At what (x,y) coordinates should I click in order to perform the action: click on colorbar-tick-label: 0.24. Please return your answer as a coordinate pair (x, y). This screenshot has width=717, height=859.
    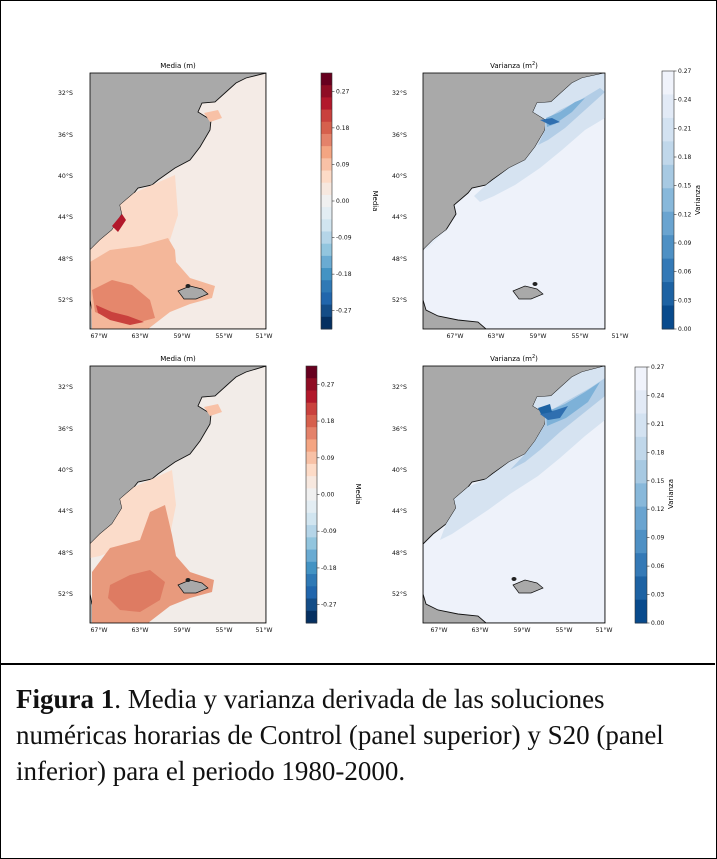
    Looking at the image, I should click on (685, 100).